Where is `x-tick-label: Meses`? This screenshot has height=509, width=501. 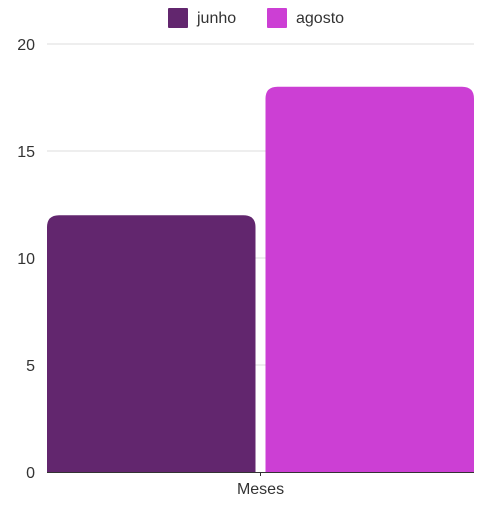 x-tick-label: Meses is located at coordinates (260, 489).